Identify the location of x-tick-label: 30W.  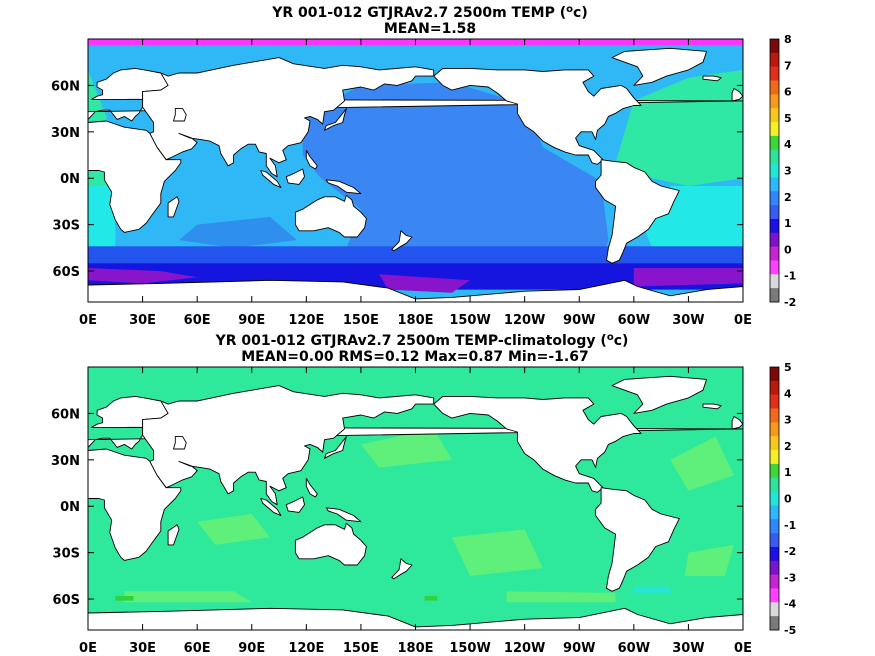
(688, 648).